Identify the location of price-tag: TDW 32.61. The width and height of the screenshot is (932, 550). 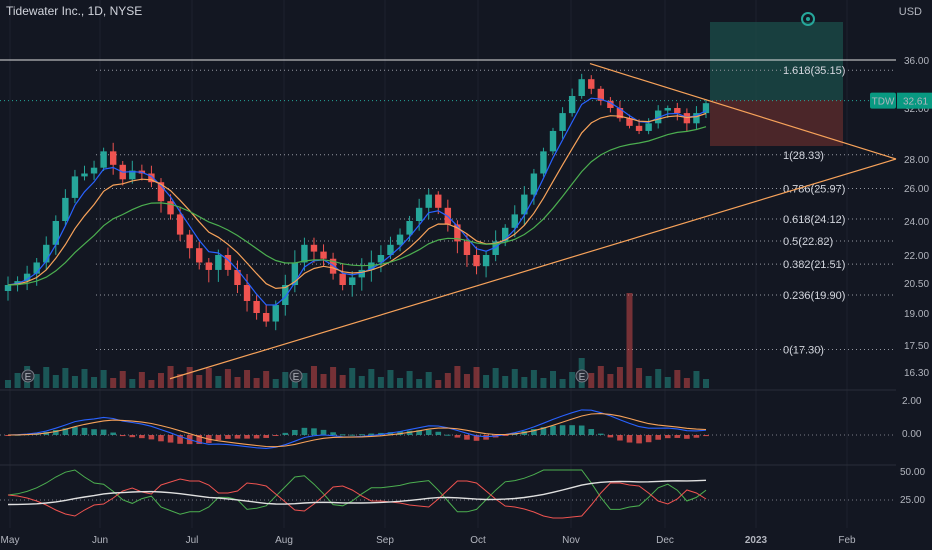
(901, 100).